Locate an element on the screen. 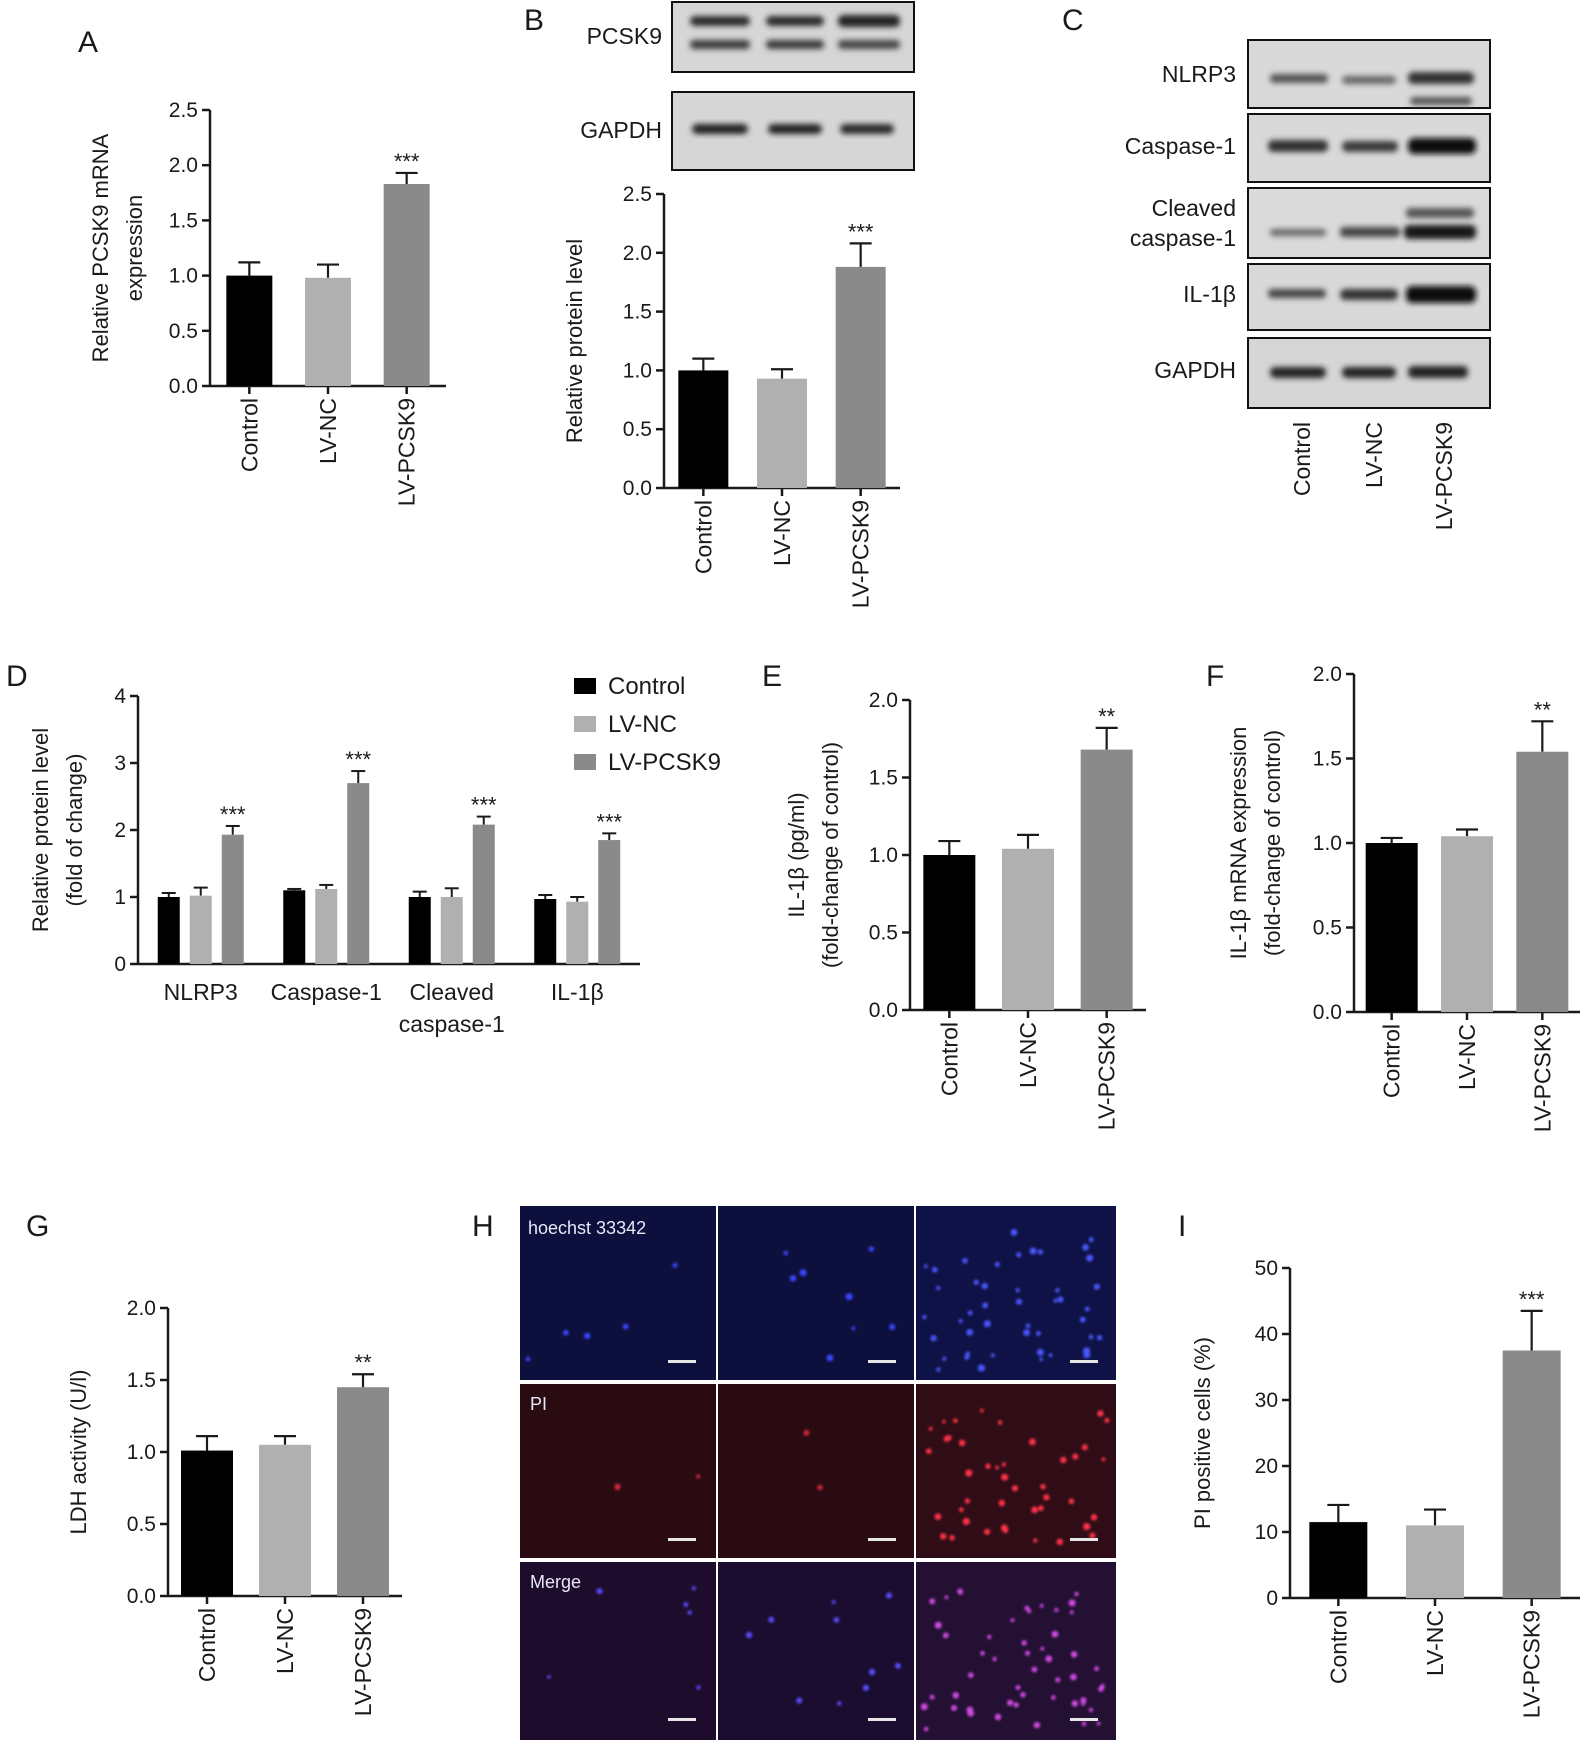 This screenshot has width=1587, height=1744. category-label-f: LV-NC is located at coordinates (1467, 1057).